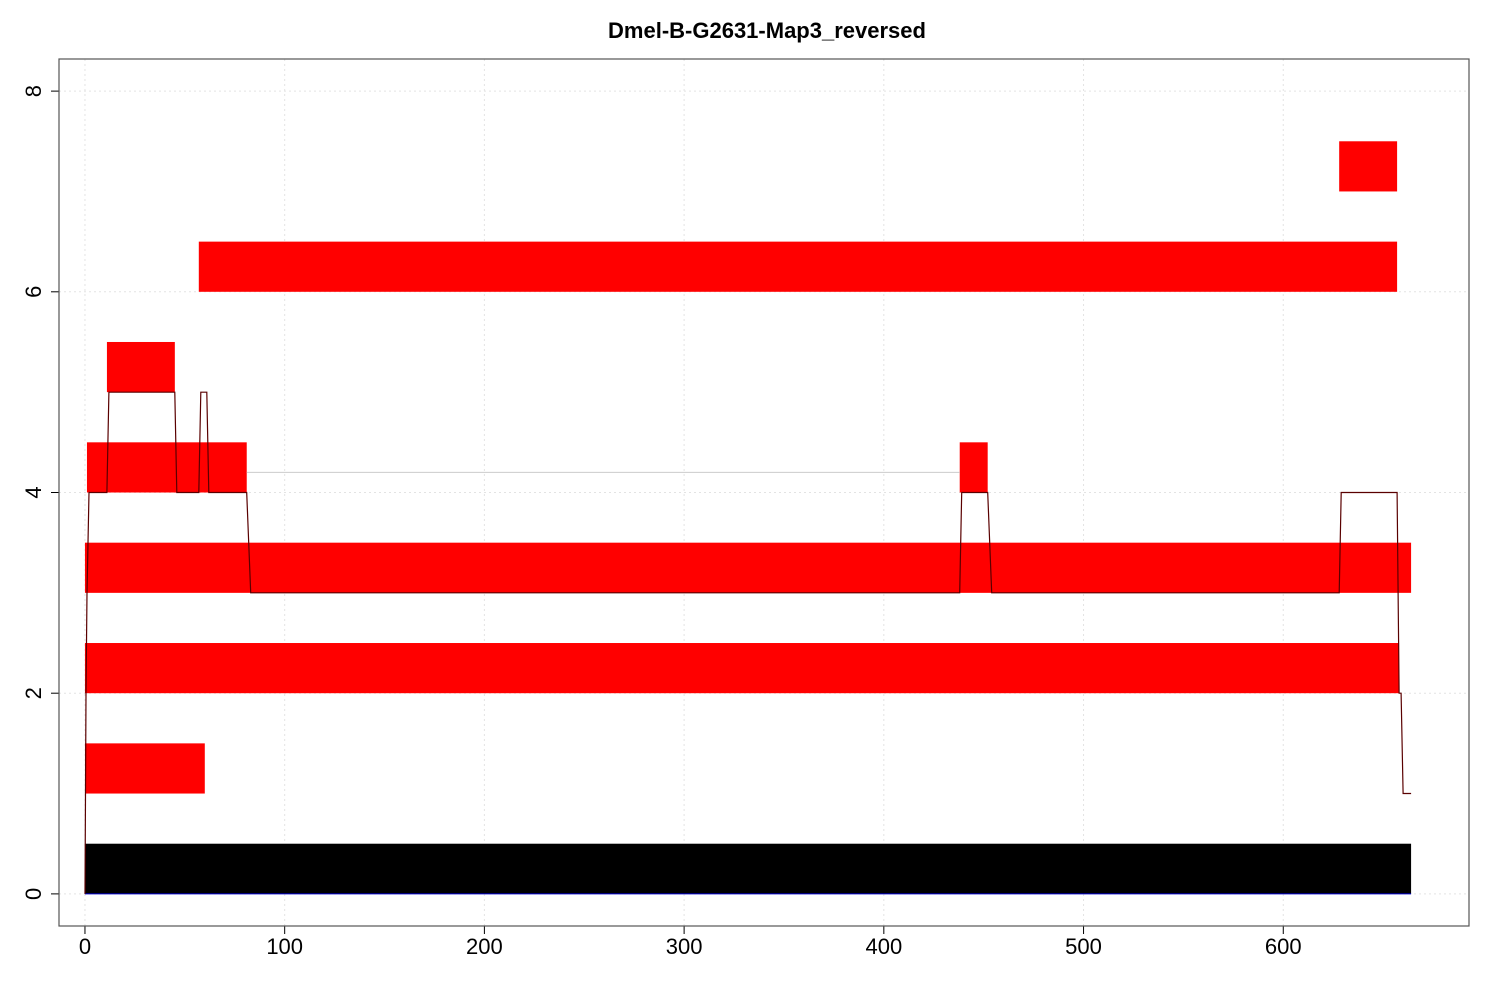  What do you see at coordinates (684, 946) in the screenshot?
I see `x-tick-label: 300` at bounding box center [684, 946].